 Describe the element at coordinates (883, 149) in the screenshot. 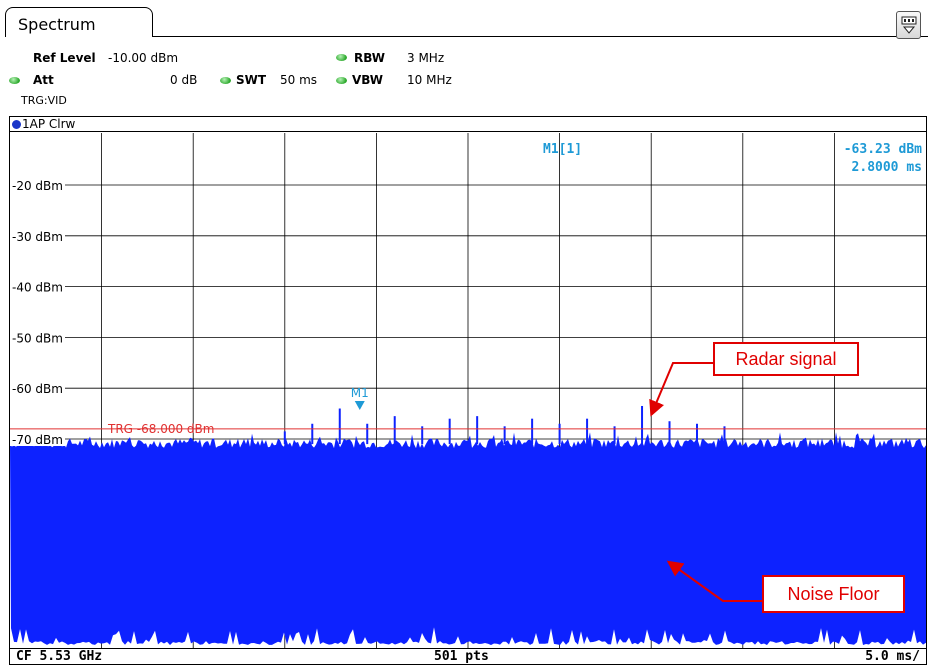

I see `marker-readout-level: -63.23 dBm` at that location.